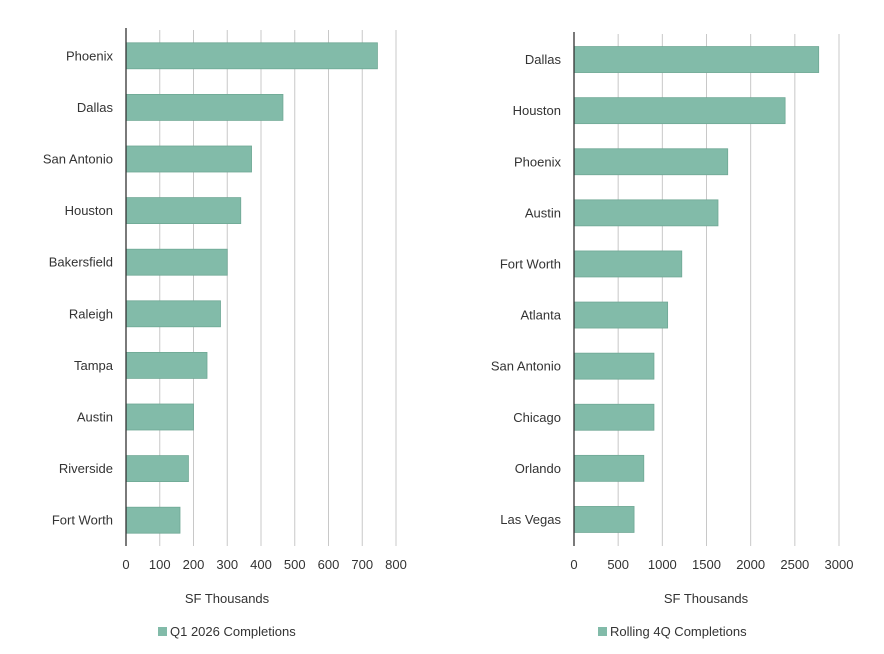  What do you see at coordinates (81, 262) in the screenshot?
I see `category-label: Bakersfield` at bounding box center [81, 262].